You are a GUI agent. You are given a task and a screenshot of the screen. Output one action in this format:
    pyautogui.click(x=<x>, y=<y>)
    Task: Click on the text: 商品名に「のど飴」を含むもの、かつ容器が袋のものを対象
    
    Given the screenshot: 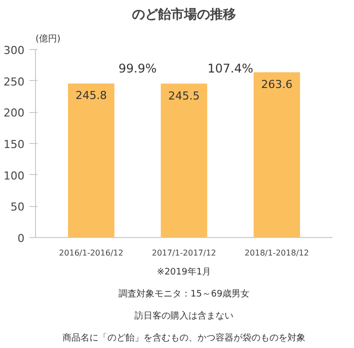 What is the action you would take?
    pyautogui.click(x=184, y=338)
    